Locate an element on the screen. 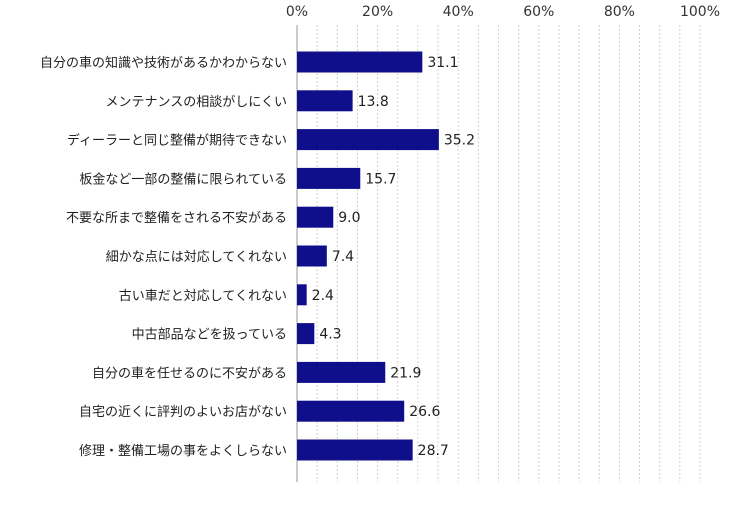 Image resolution: width=740 pixels, height=507 pixels. x-tick-label: 20% is located at coordinates (377, 12).